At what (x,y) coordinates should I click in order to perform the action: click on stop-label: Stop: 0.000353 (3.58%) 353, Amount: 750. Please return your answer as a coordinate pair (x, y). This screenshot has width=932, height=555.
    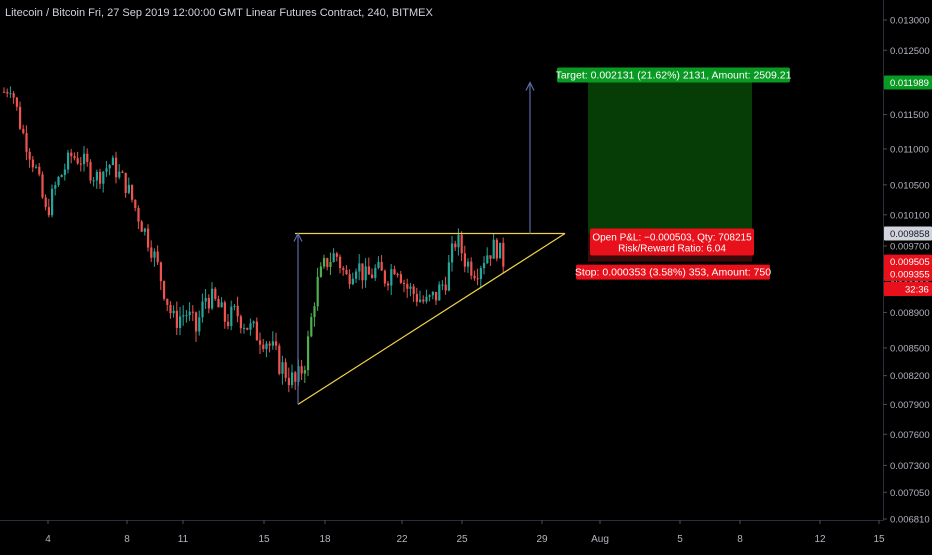
    Looking at the image, I should click on (673, 272).